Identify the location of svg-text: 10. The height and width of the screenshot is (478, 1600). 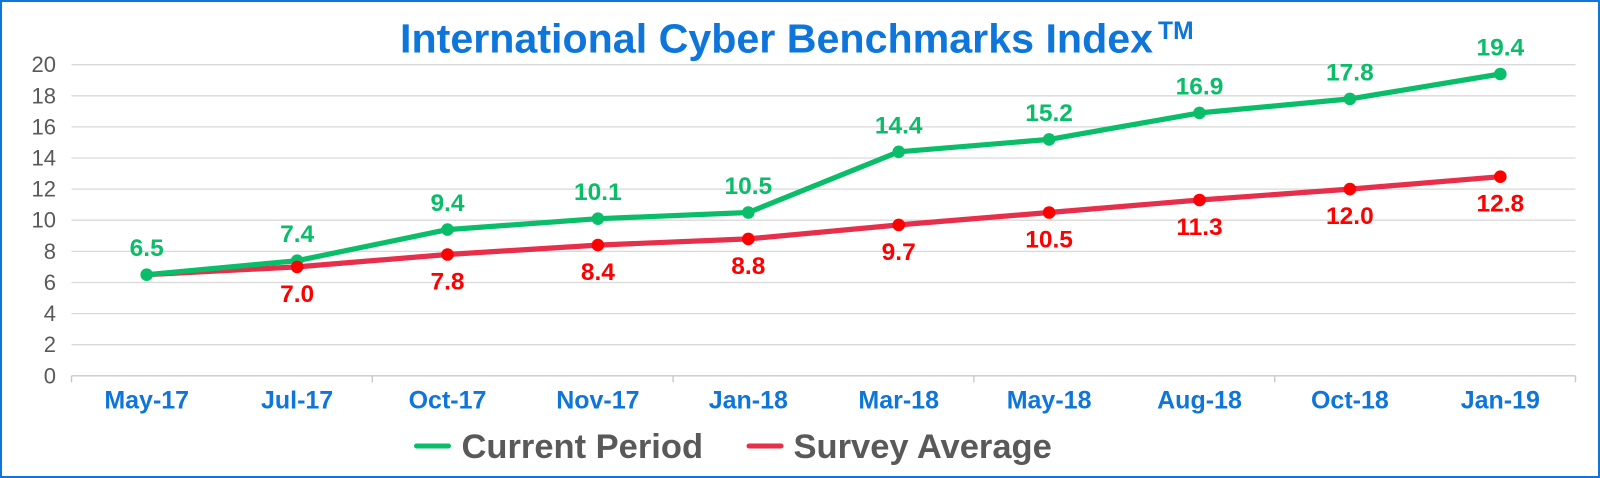
(44, 220).